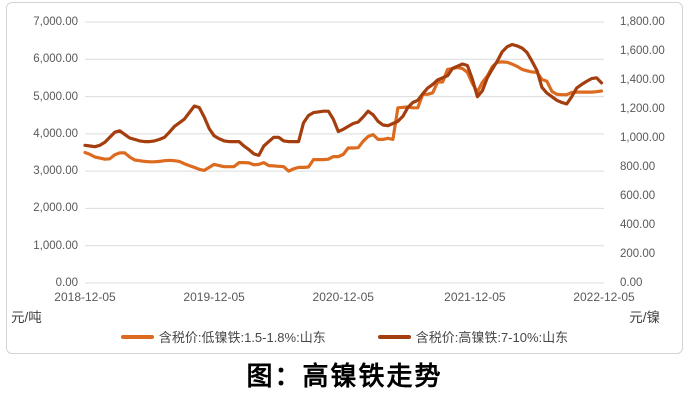 This screenshot has width=689, height=400. I want to click on x-axis-tick-label: 2019-12-05, so click(214, 297).